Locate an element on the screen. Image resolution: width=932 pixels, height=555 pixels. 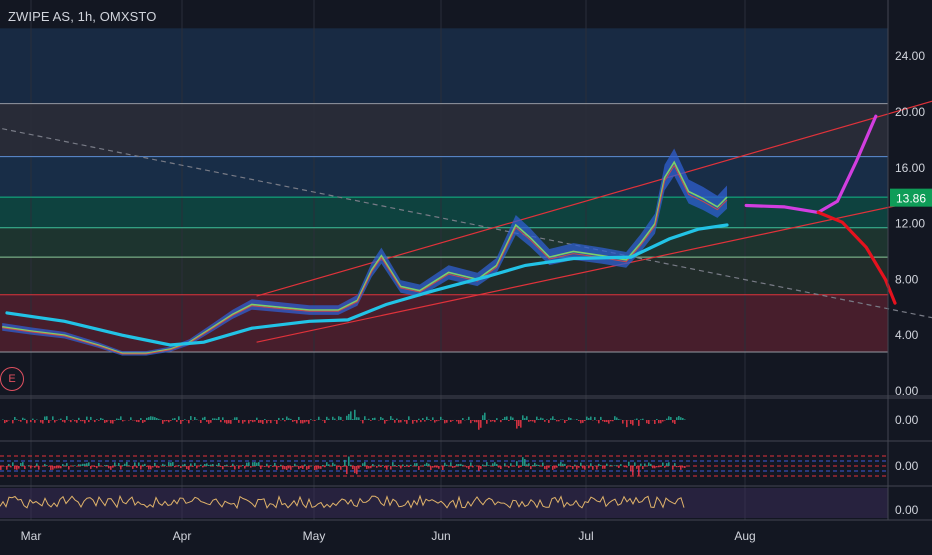
price-tick-label: 20.00 is located at coordinates (910, 112).